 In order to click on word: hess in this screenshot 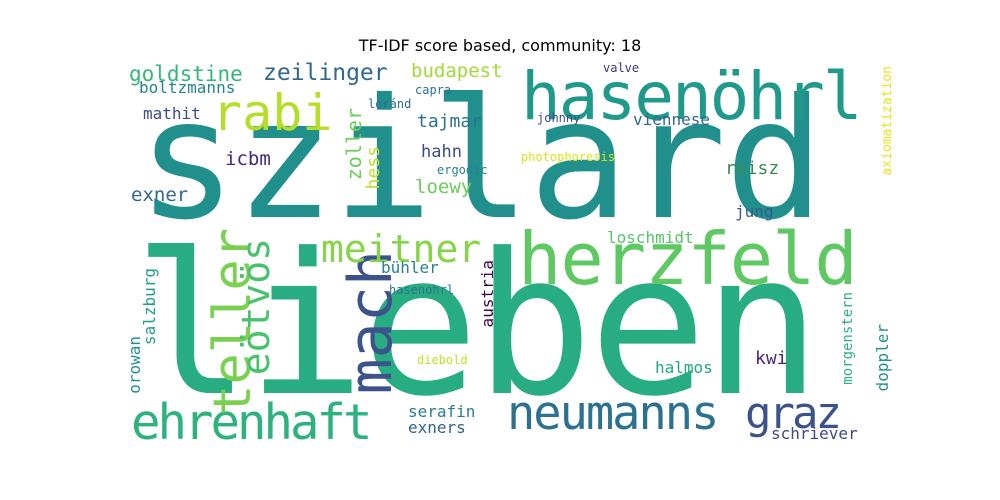, I will do `click(373, 168)`.